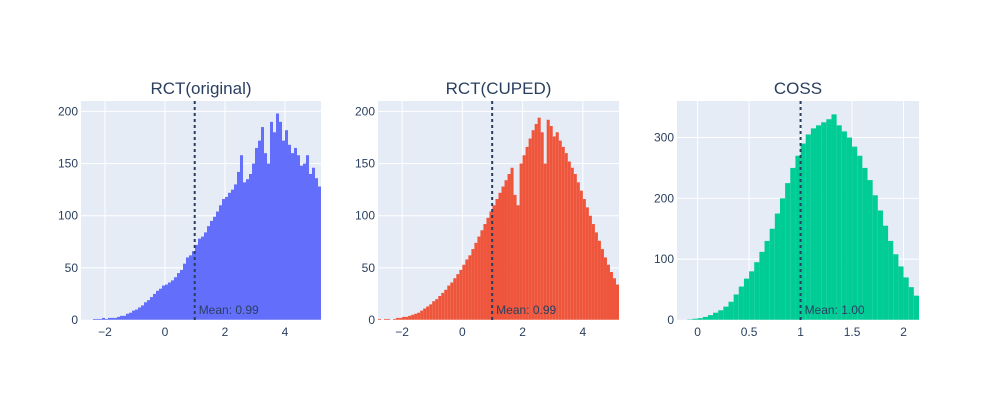 The height and width of the screenshot is (405, 1000). What do you see at coordinates (200, 88) in the screenshot?
I see `subplot-title: RCT(original)` at bounding box center [200, 88].